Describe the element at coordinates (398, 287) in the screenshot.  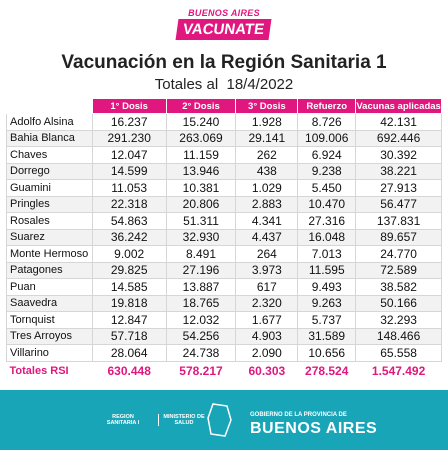
I see `cell-value: 38.582` at that location.